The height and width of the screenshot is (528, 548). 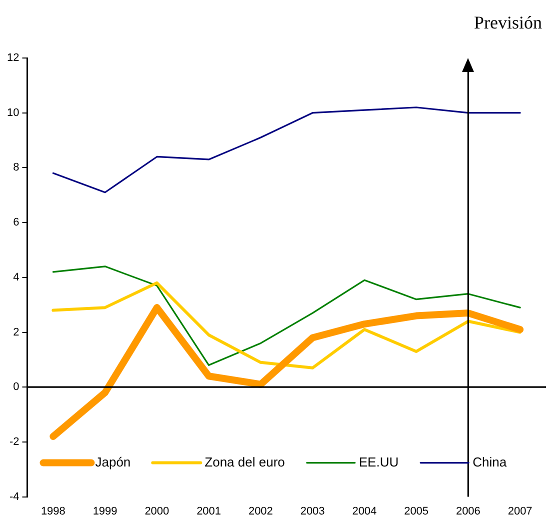 I want to click on y-tick-label: 10, so click(x=13, y=112).